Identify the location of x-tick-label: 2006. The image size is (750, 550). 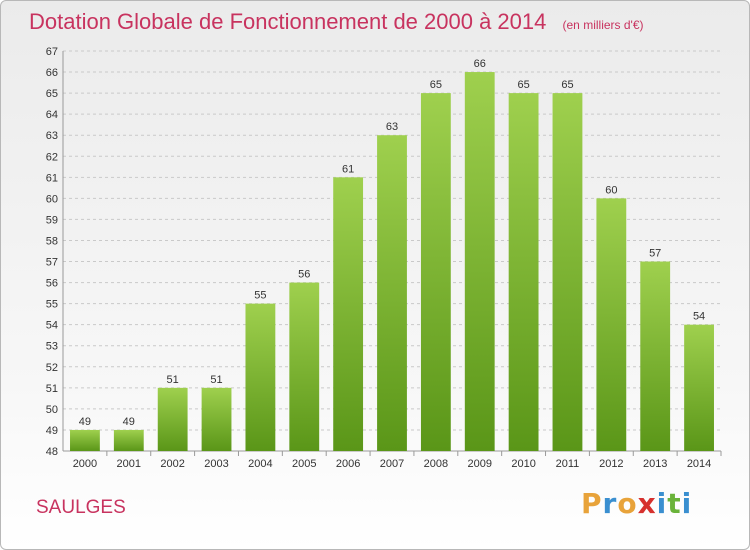
(348, 464).